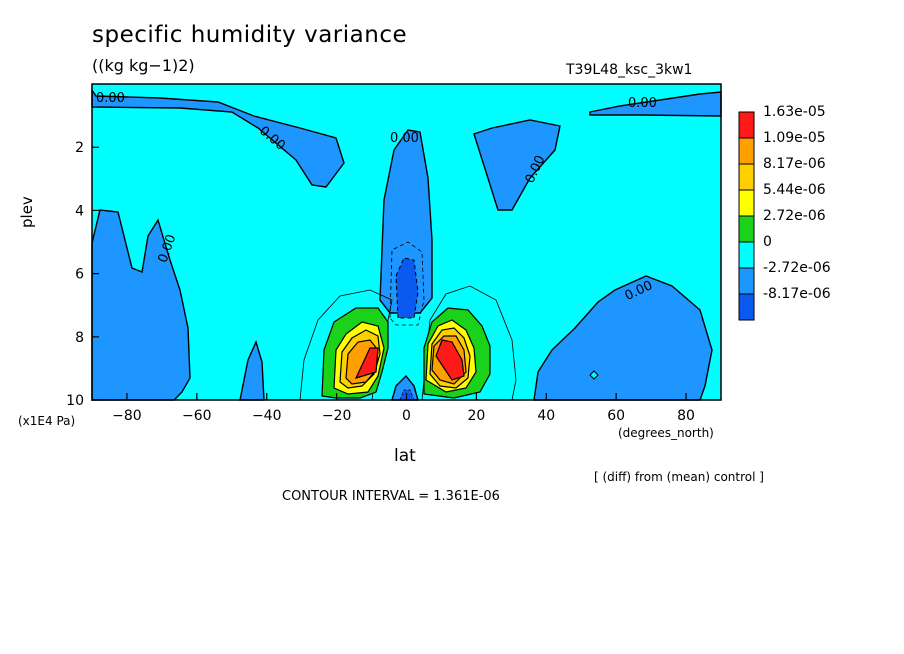 The width and height of the screenshot is (904, 654). I want to click on x-tick-label: 60, so click(616, 416).